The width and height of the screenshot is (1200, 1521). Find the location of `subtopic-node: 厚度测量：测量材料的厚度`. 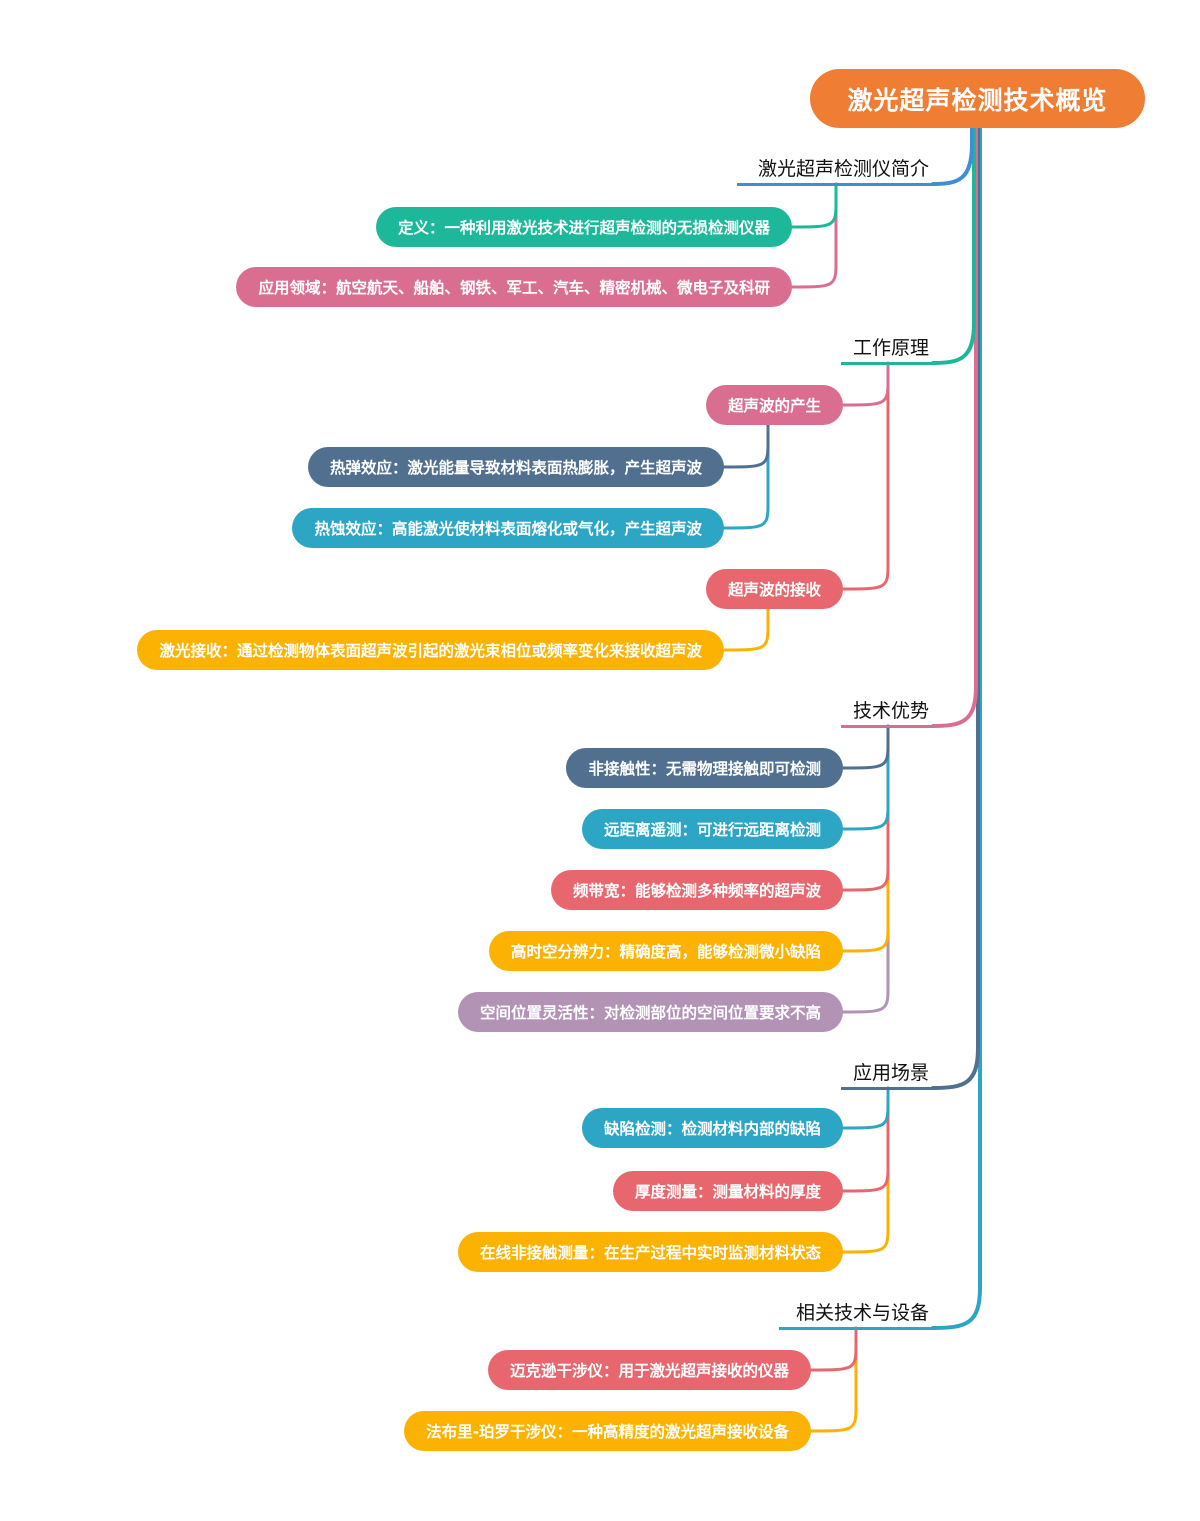

subtopic-node: 厚度测量：测量材料的厚度 is located at coordinates (727, 1191).